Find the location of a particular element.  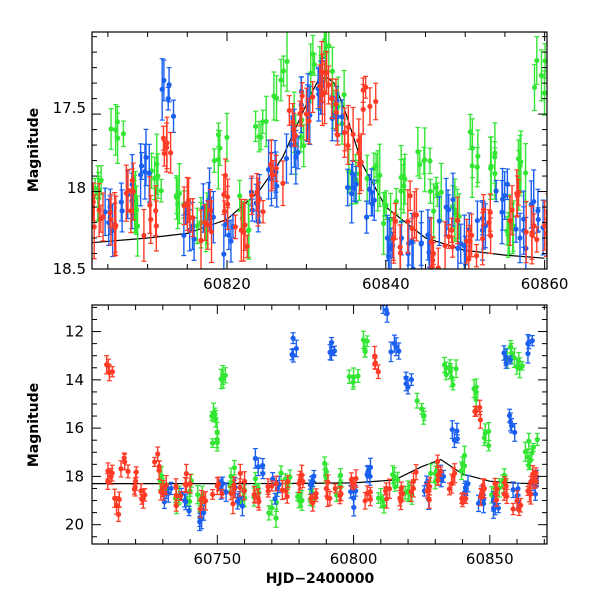

y-tick-label: 14 is located at coordinates (74, 380).